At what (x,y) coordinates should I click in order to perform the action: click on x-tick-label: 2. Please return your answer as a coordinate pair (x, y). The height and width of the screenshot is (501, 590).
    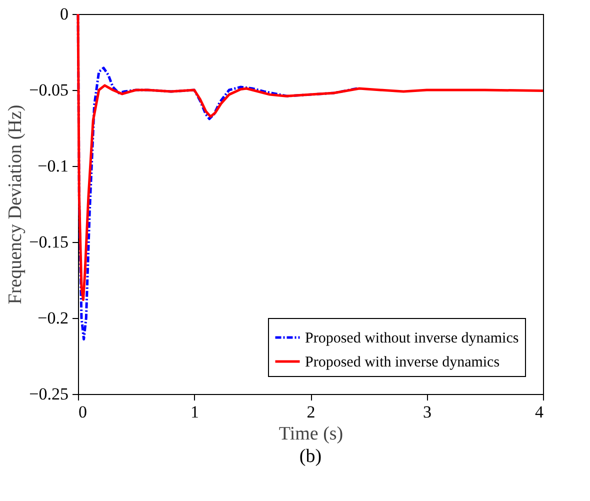
    Looking at the image, I should click on (311, 412).